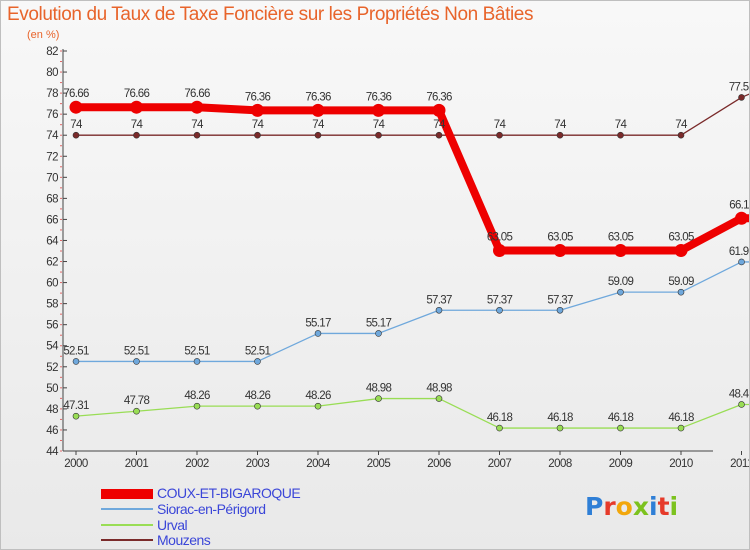 The height and width of the screenshot is (550, 750). I want to click on legend-swatch-urval, so click(127, 525).